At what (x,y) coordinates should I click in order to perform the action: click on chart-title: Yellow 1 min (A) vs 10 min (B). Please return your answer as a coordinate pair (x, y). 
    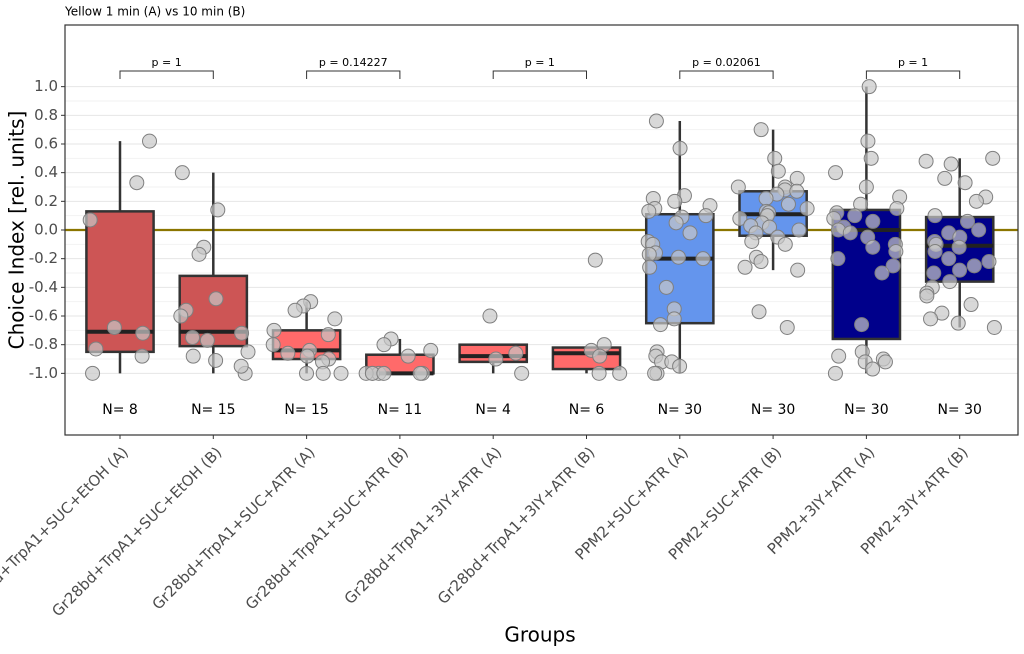
    Looking at the image, I should click on (154, 12).